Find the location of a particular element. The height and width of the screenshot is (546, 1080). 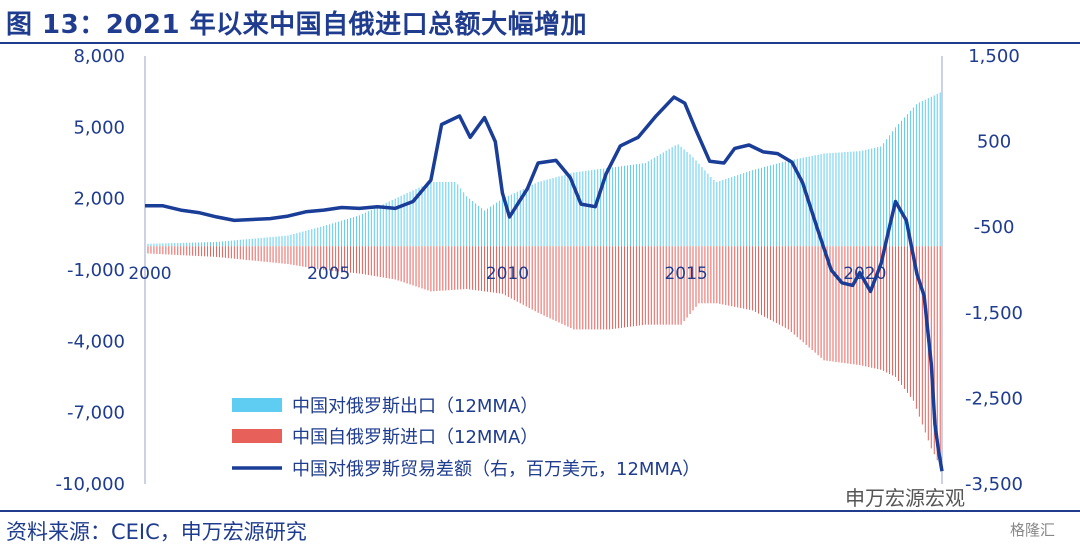

x-tick-label: 2005 is located at coordinates (328, 274).